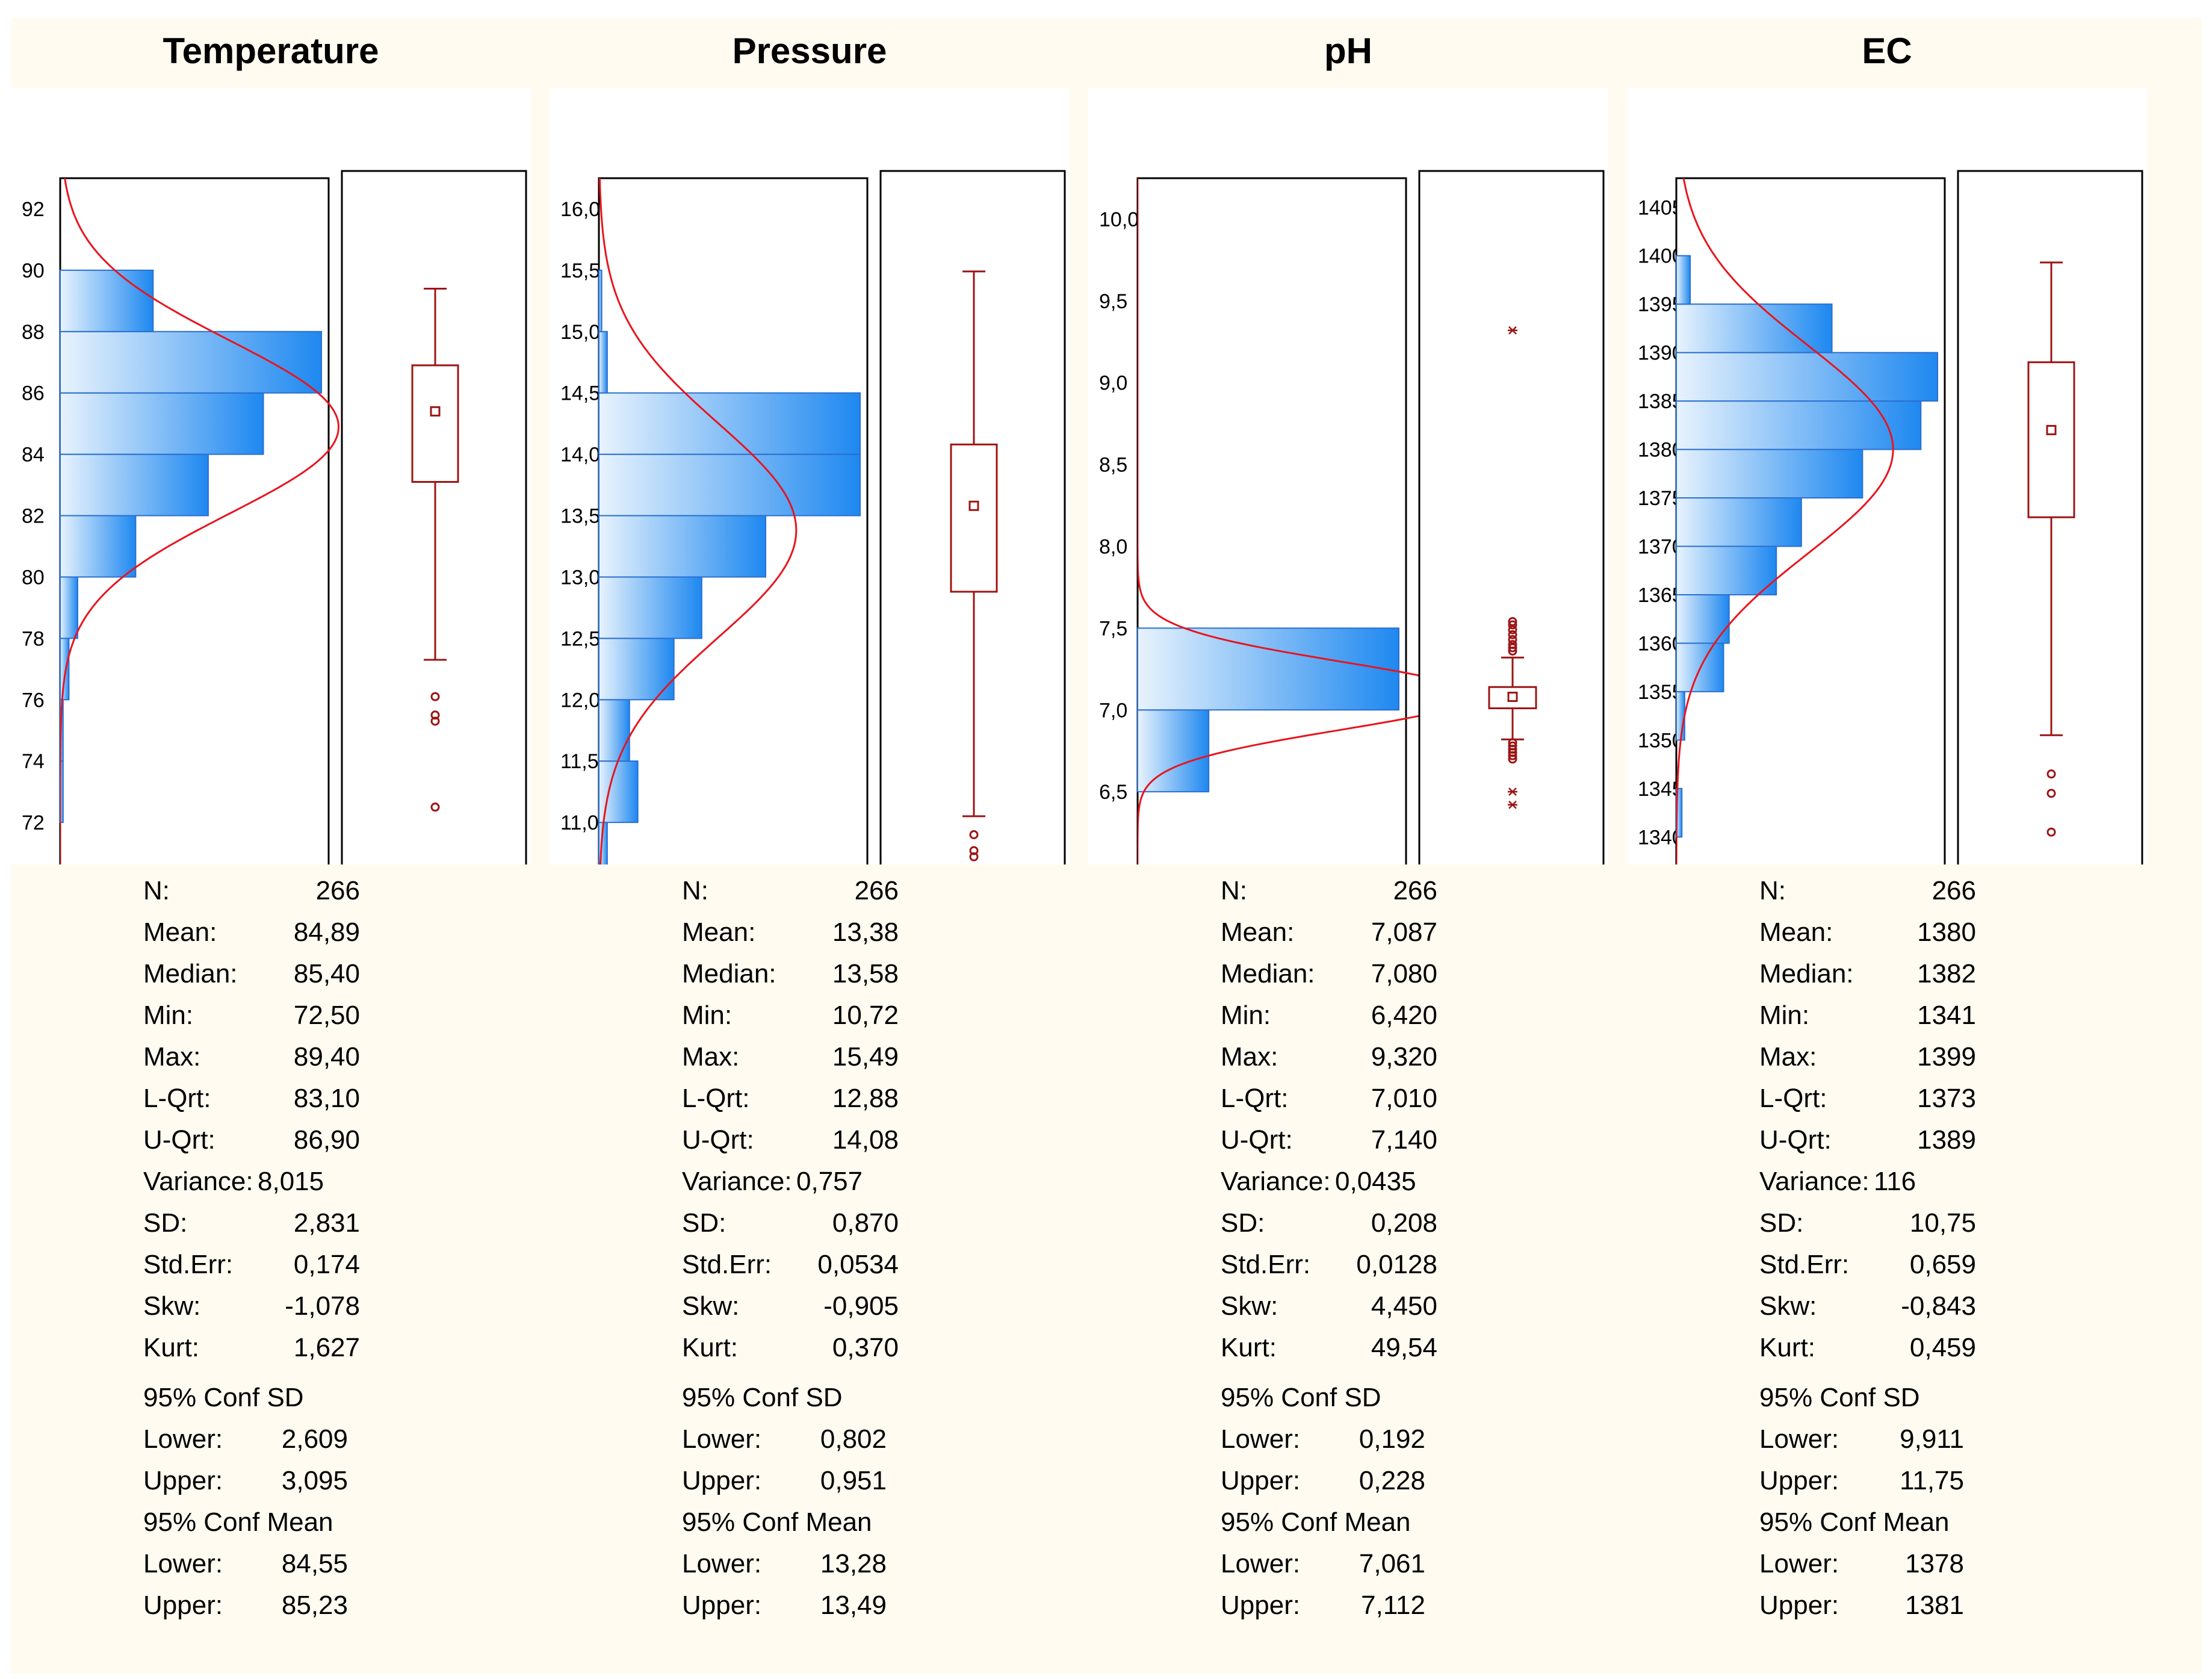  I want to click on y-tick-label: 9,0, so click(1113, 383).